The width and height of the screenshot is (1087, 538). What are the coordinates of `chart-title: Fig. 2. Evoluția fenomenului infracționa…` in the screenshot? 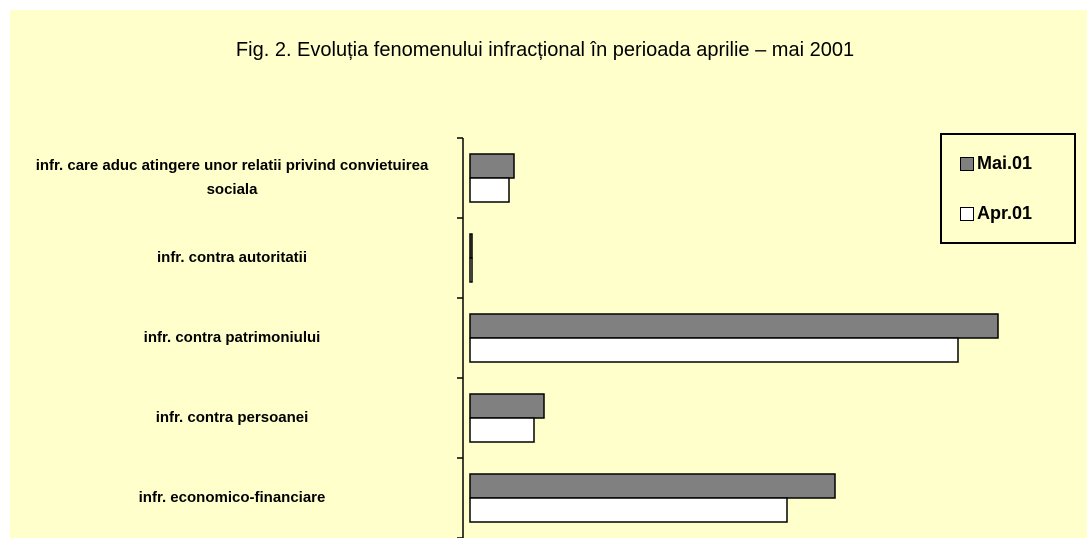 It's located at (545, 50).